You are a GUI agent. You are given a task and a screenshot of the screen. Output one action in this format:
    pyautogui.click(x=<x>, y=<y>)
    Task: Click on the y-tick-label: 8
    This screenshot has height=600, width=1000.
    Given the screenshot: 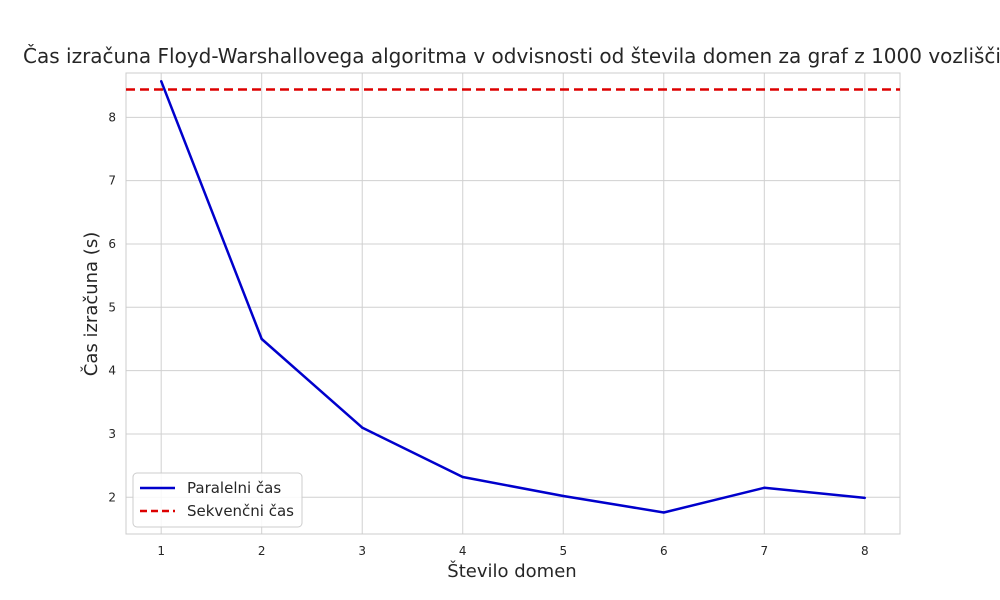 What is the action you would take?
    pyautogui.click(x=112, y=117)
    